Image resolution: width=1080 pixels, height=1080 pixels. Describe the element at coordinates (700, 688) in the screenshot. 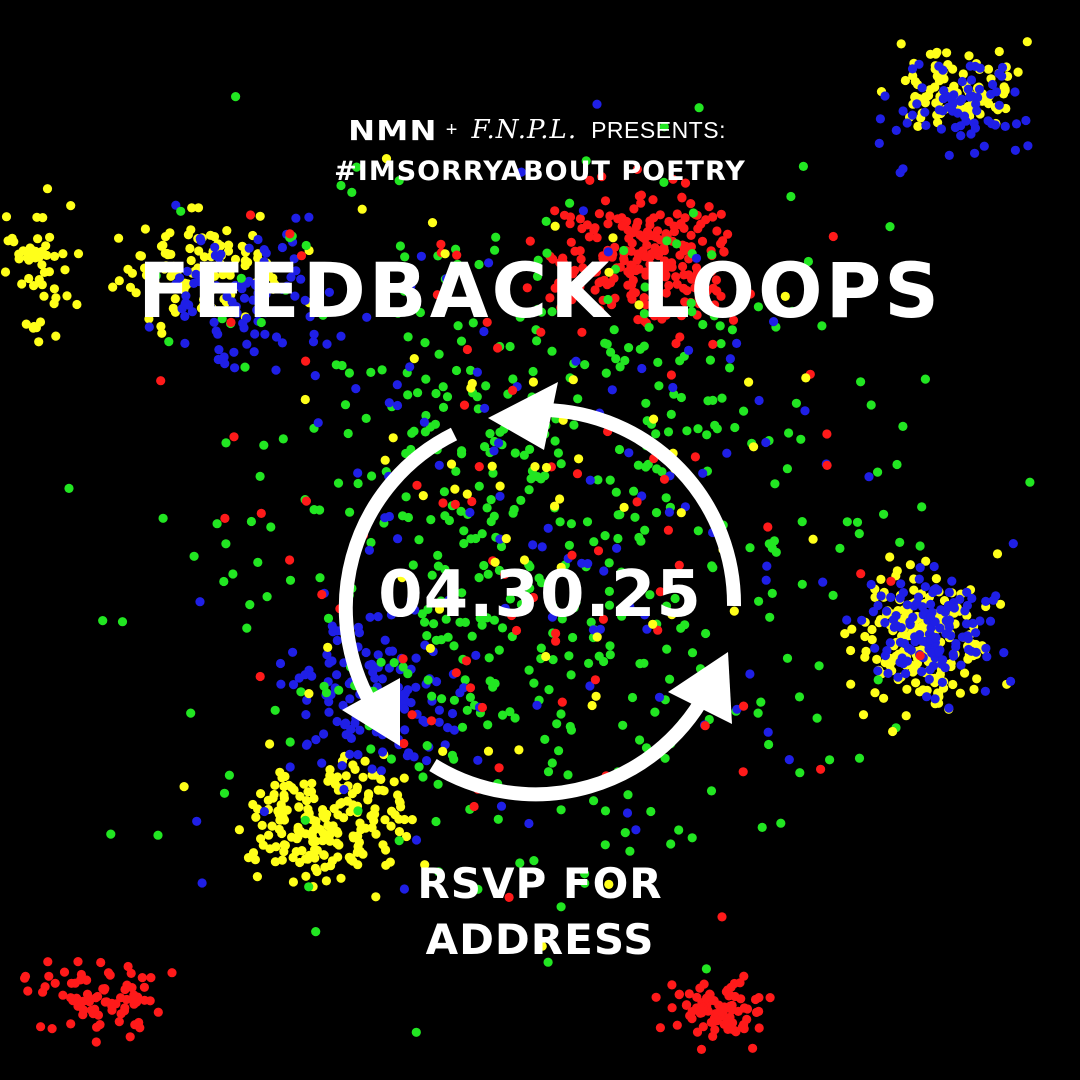

I see `arrowhead-right` at that location.